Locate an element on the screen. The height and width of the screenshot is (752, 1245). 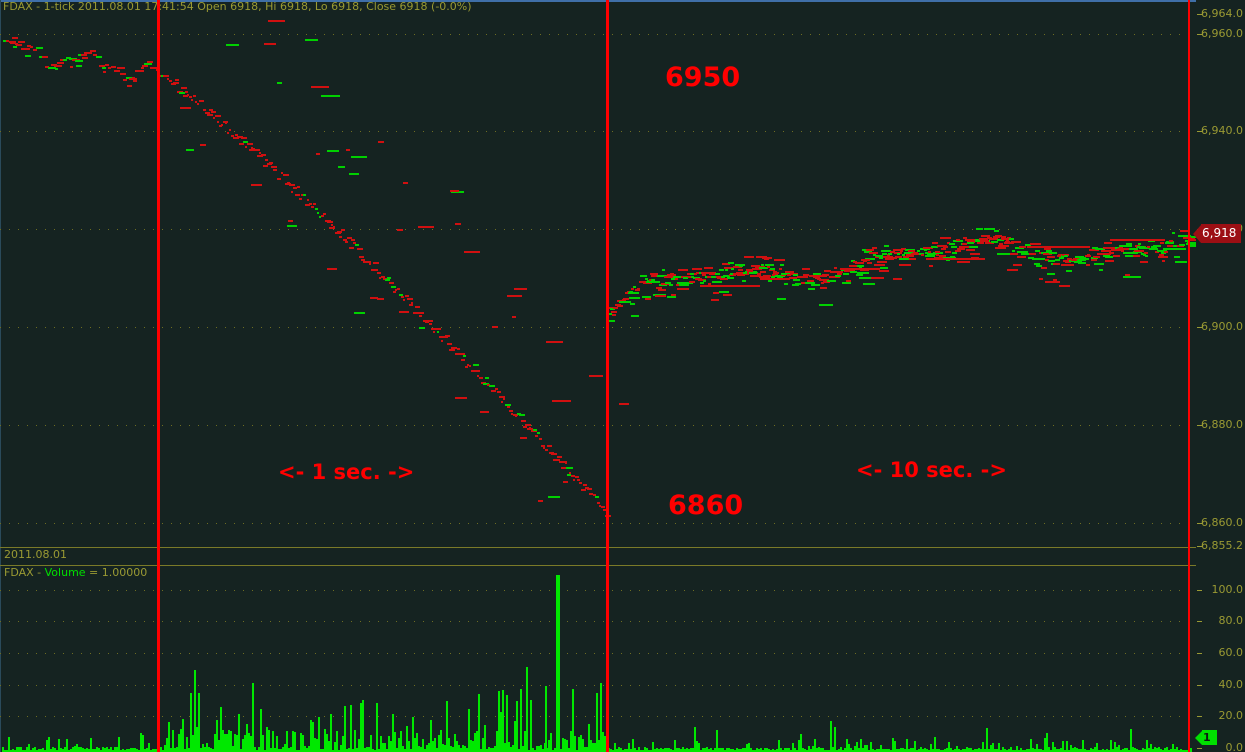
price-axis-tick is located at coordinates (1199, 523).